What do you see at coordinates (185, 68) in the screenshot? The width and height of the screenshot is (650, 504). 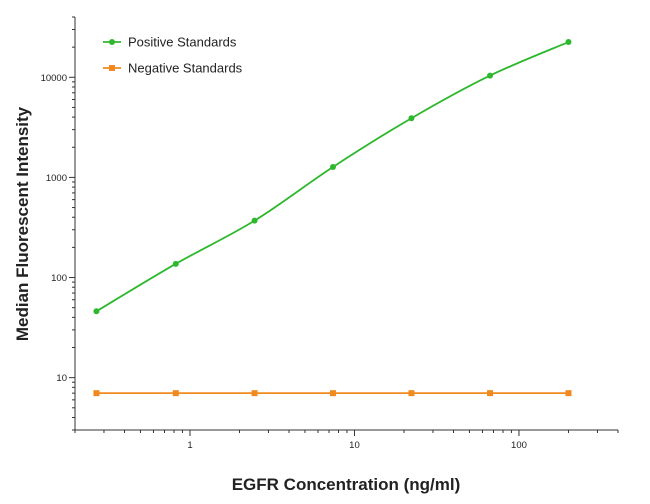 I see `legend-label: Negative Standards` at bounding box center [185, 68].